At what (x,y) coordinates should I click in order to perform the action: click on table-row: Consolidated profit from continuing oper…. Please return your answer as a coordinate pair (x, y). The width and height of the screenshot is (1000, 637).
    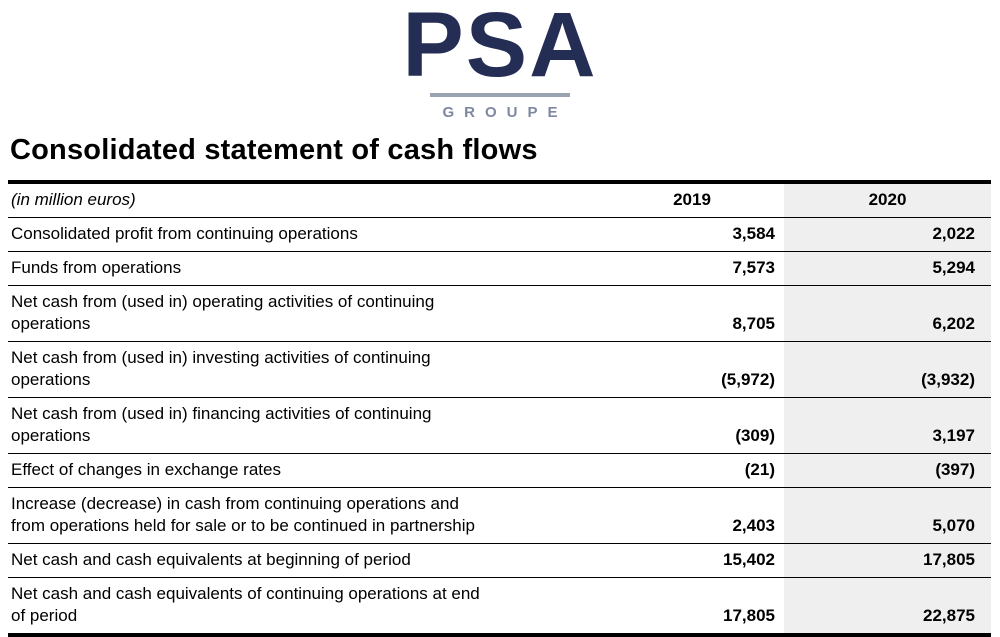
    Looking at the image, I should click on (499, 235).